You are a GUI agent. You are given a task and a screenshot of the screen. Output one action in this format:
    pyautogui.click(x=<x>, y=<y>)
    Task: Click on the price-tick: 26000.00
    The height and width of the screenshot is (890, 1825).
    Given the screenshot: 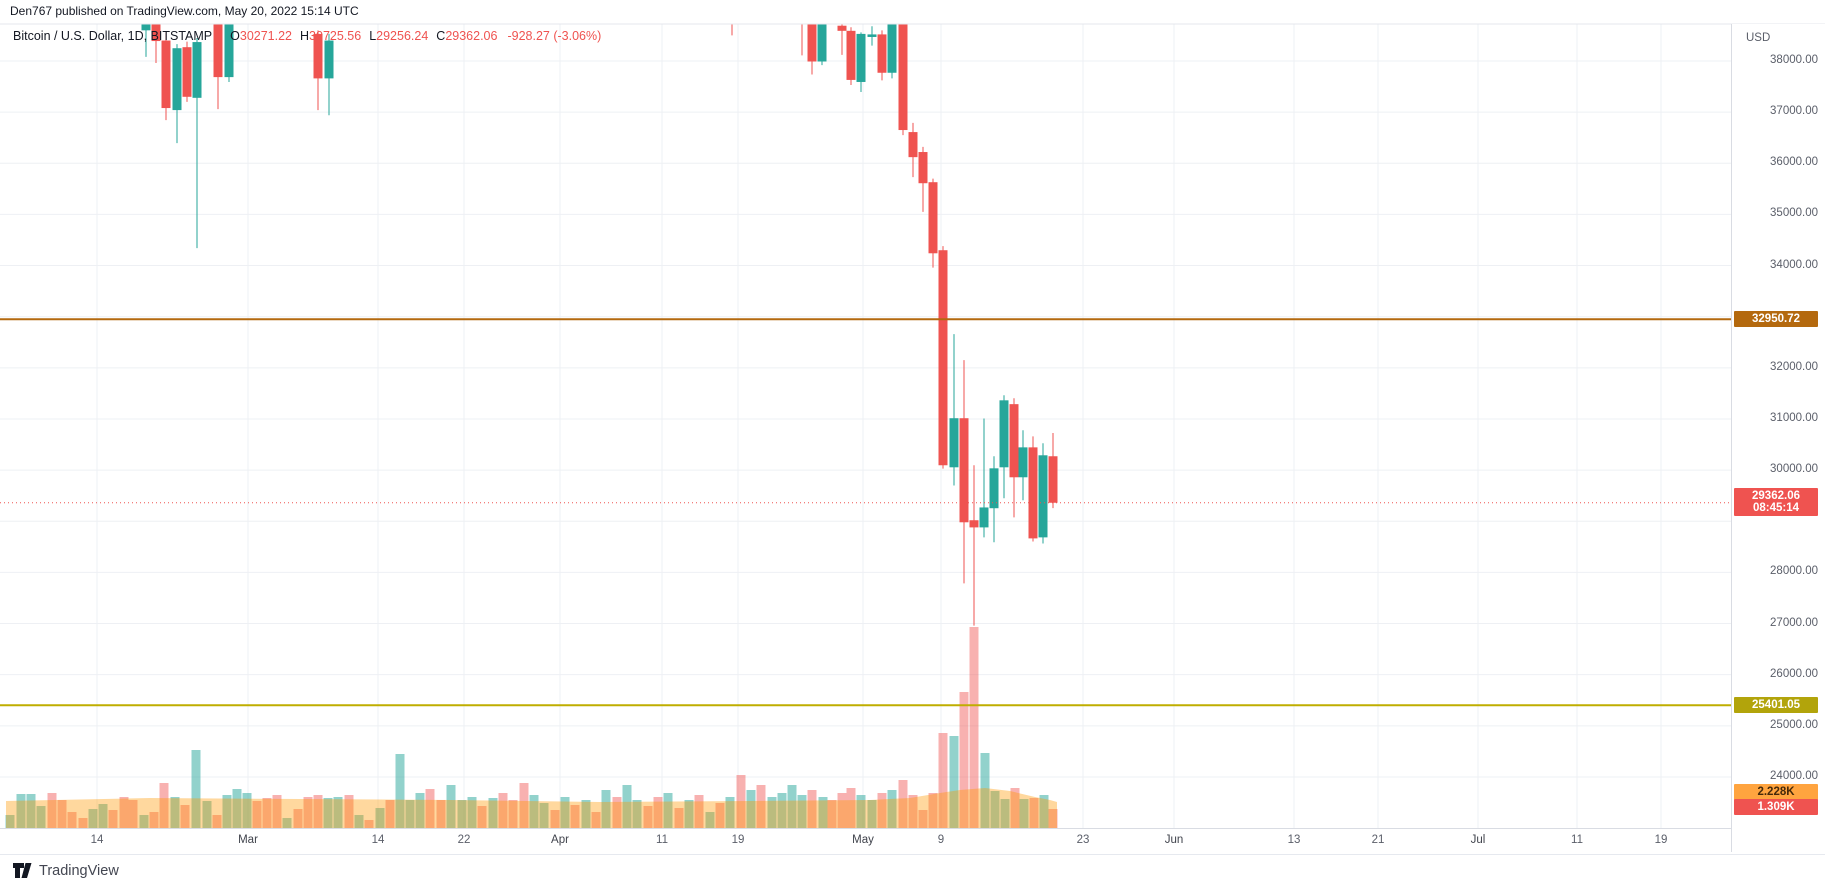 What is the action you would take?
    pyautogui.click(x=1794, y=673)
    